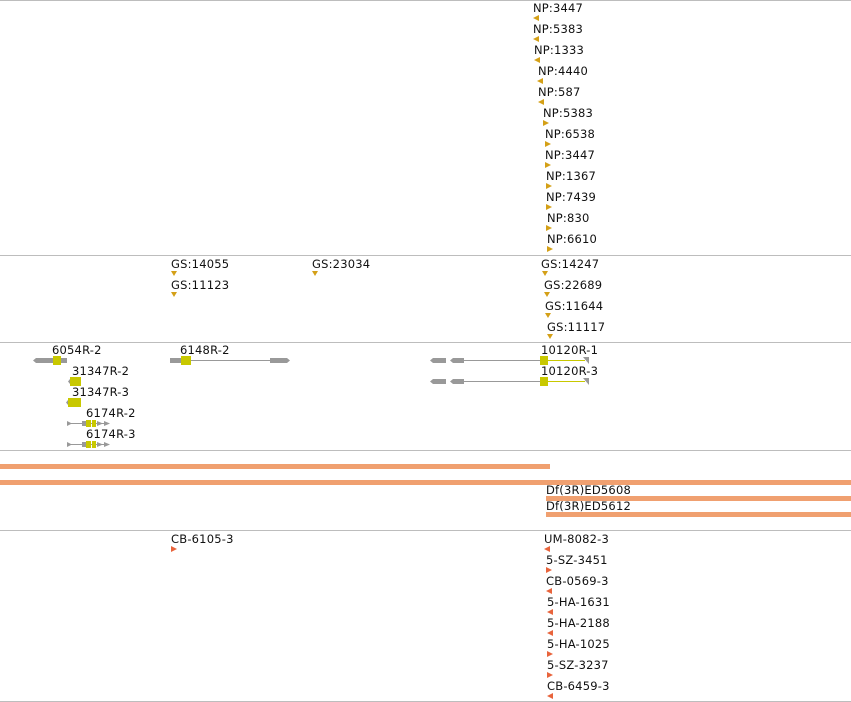 The image size is (851, 702). I want to click on feature-label: CB-6459-3, so click(578, 686).